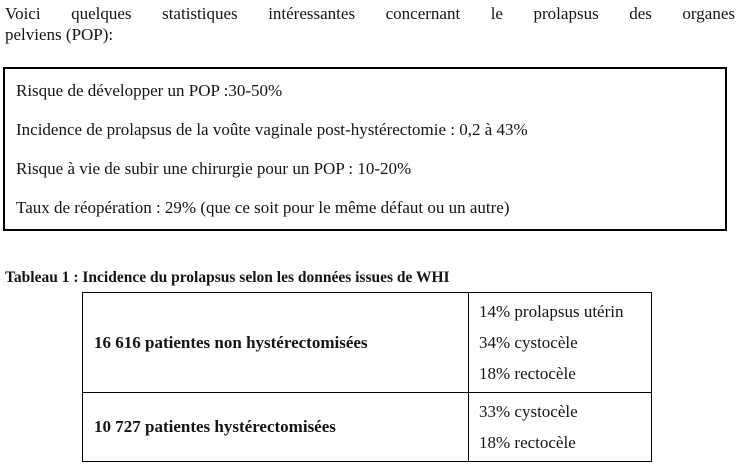  Describe the element at coordinates (149, 90) in the screenshot. I see `stat-line-risk-develop: Risque de développer un POP :30-50%` at that location.